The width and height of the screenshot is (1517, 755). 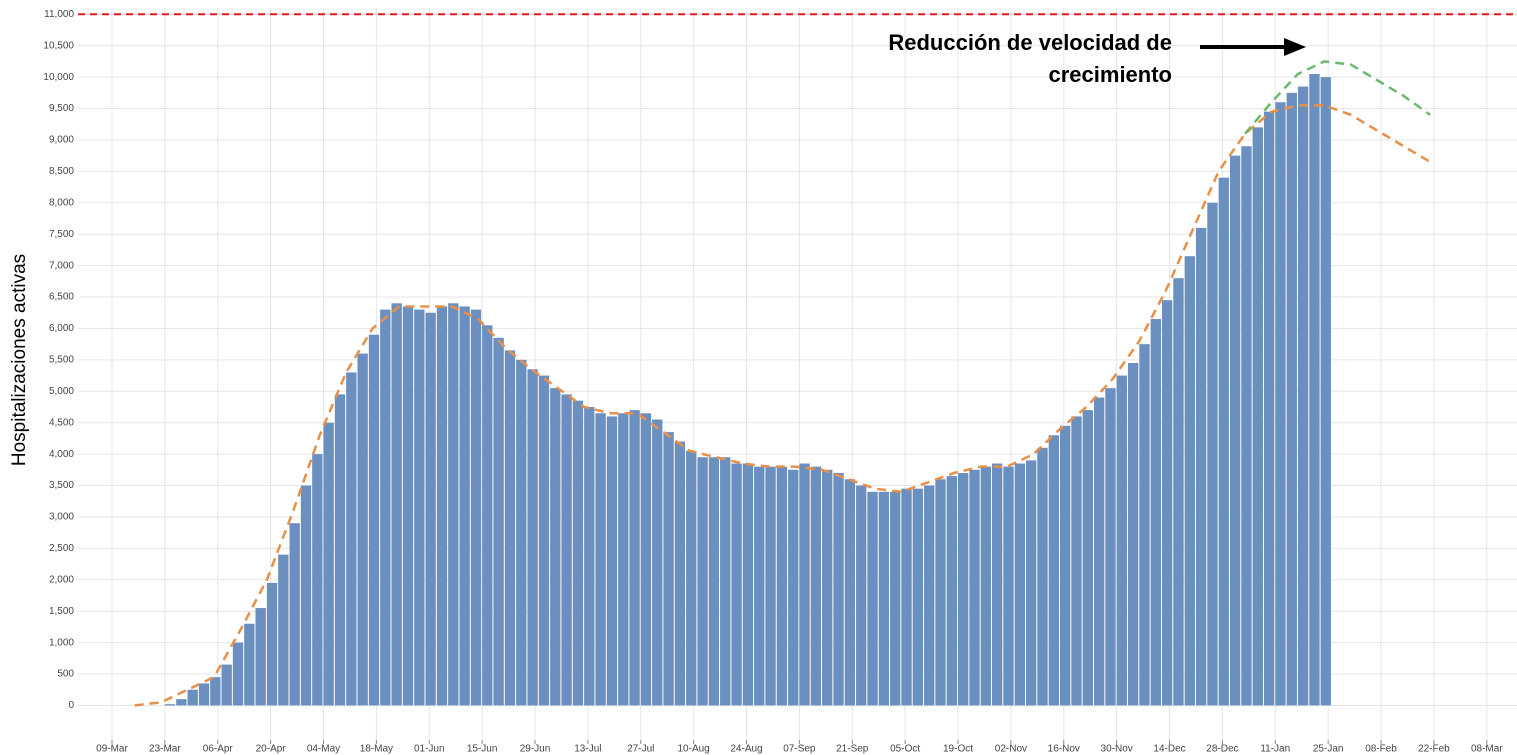 I want to click on y-tick-label: 5,500, so click(x=61, y=360).